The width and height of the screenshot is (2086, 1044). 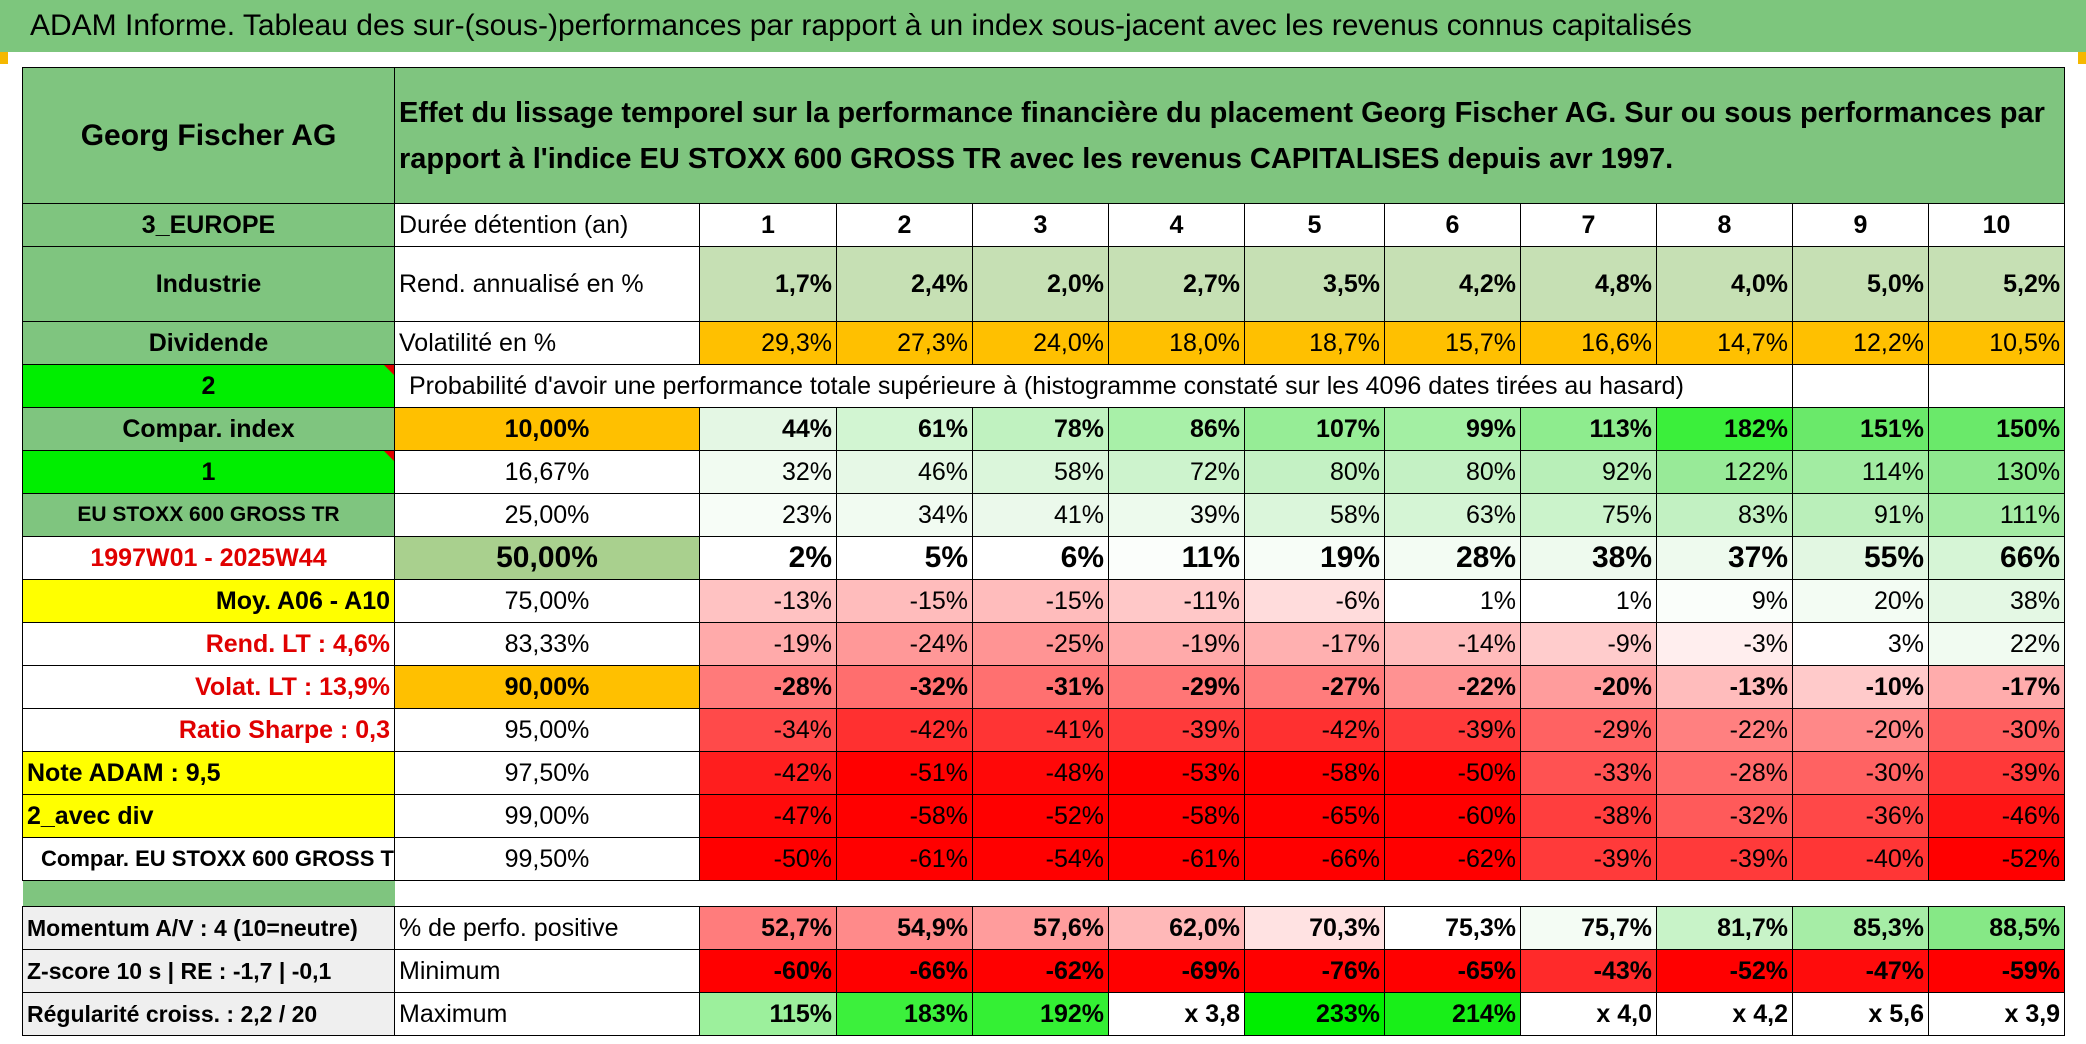 What do you see at coordinates (1040, 343) in the screenshot?
I see `volat-value: 24,0%` at bounding box center [1040, 343].